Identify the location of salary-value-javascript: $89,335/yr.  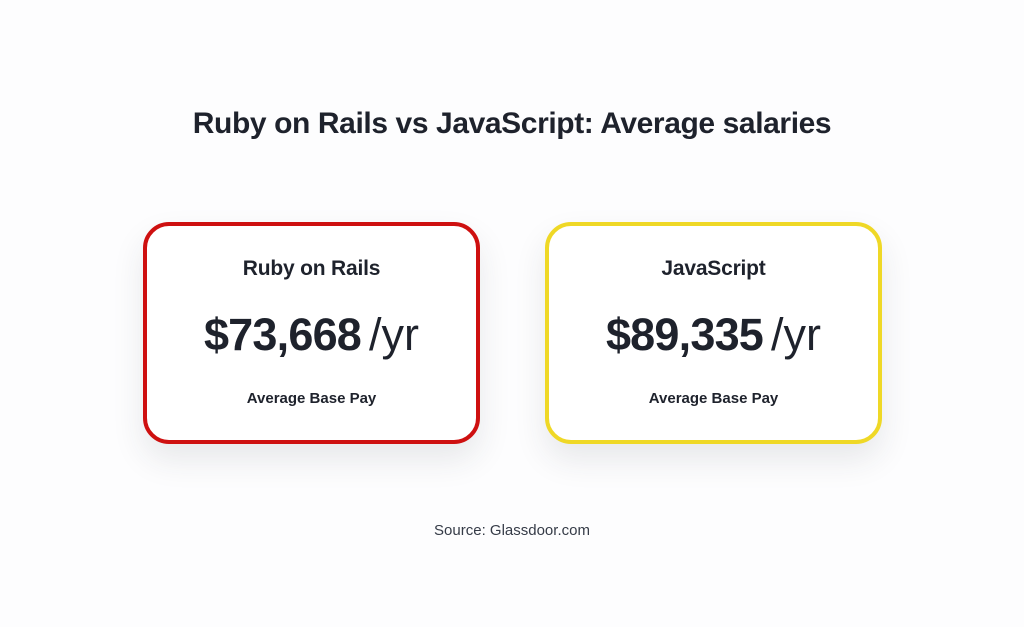
(713, 334).